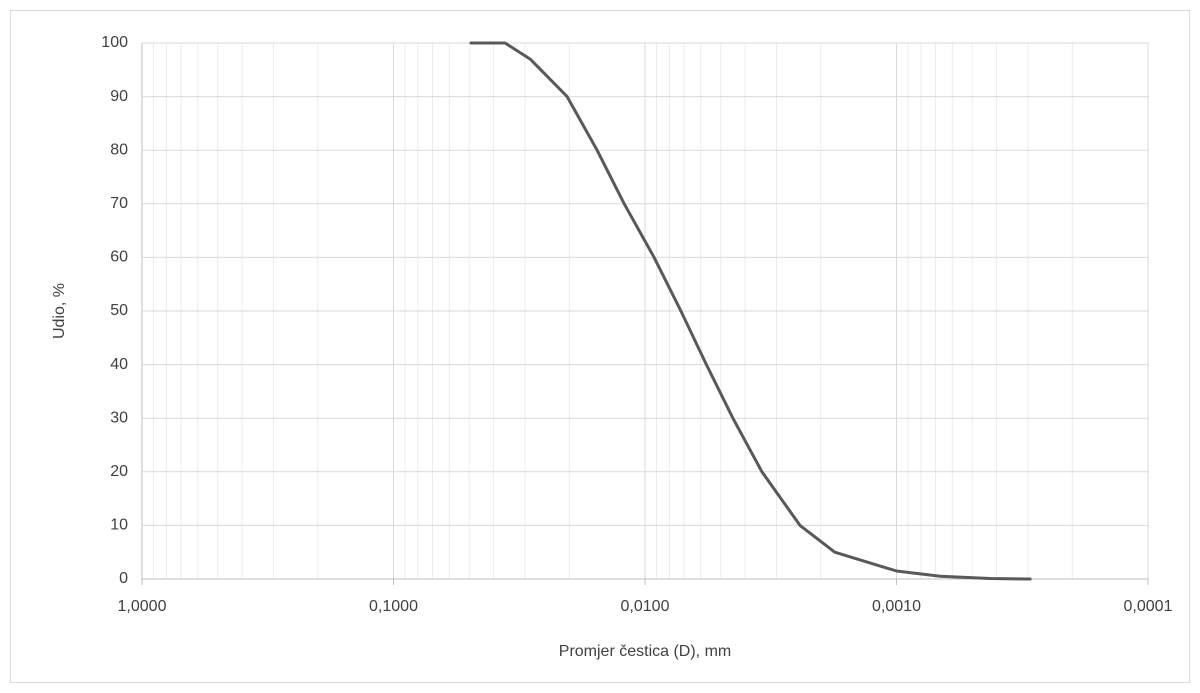 The width and height of the screenshot is (1200, 693). Describe the element at coordinates (119, 149) in the screenshot. I see `y-tick-label: 80` at that location.